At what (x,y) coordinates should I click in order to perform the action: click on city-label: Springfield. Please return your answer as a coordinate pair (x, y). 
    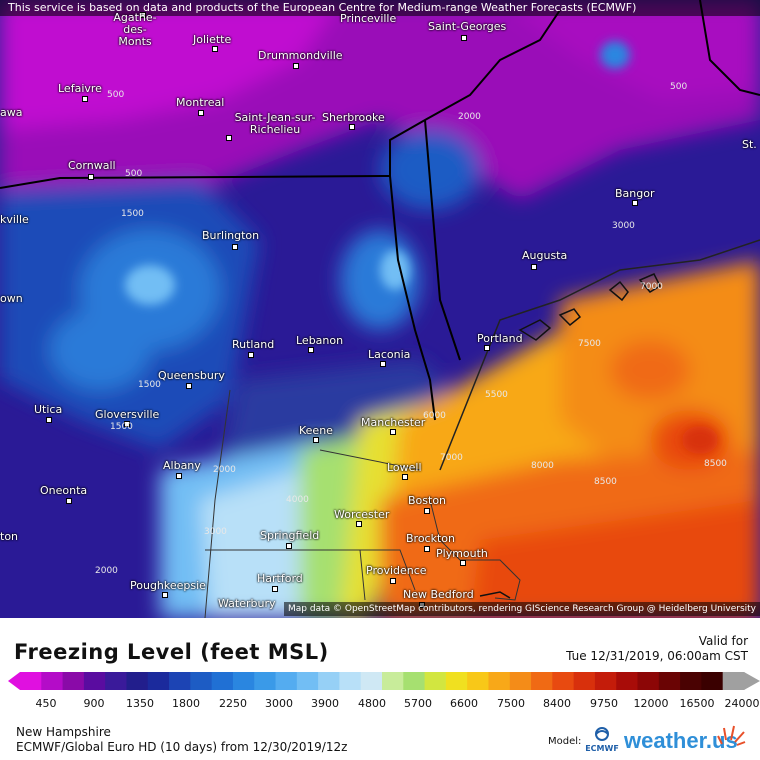
    Looking at the image, I should click on (290, 535).